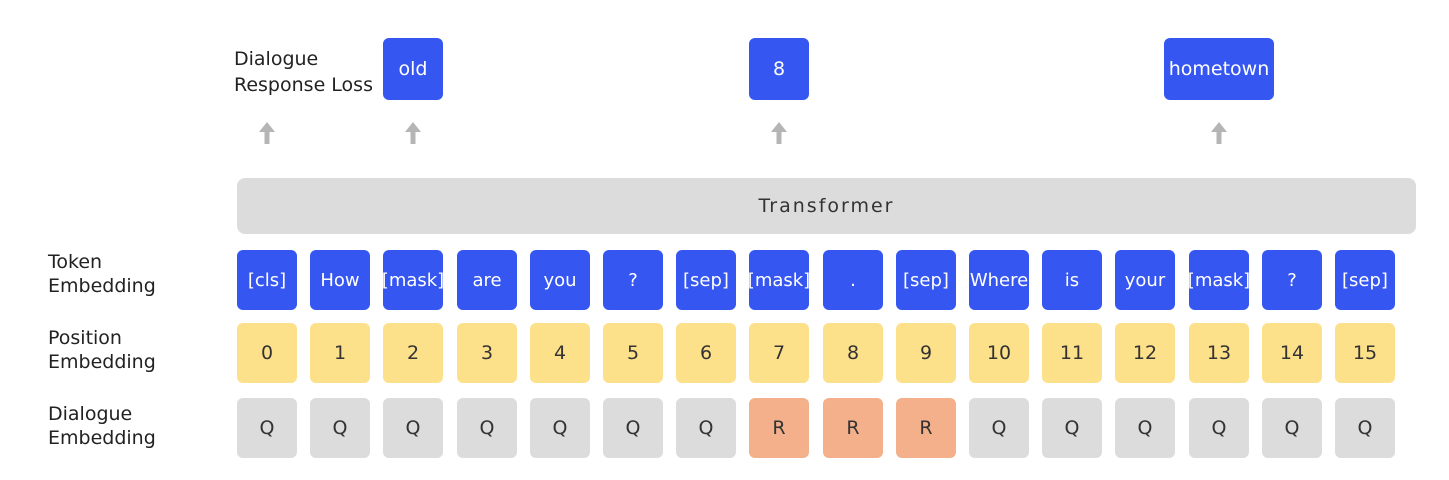 The width and height of the screenshot is (1449, 480). I want to click on dialogue-embedding-label: Dialogue Embedding, so click(102, 426).